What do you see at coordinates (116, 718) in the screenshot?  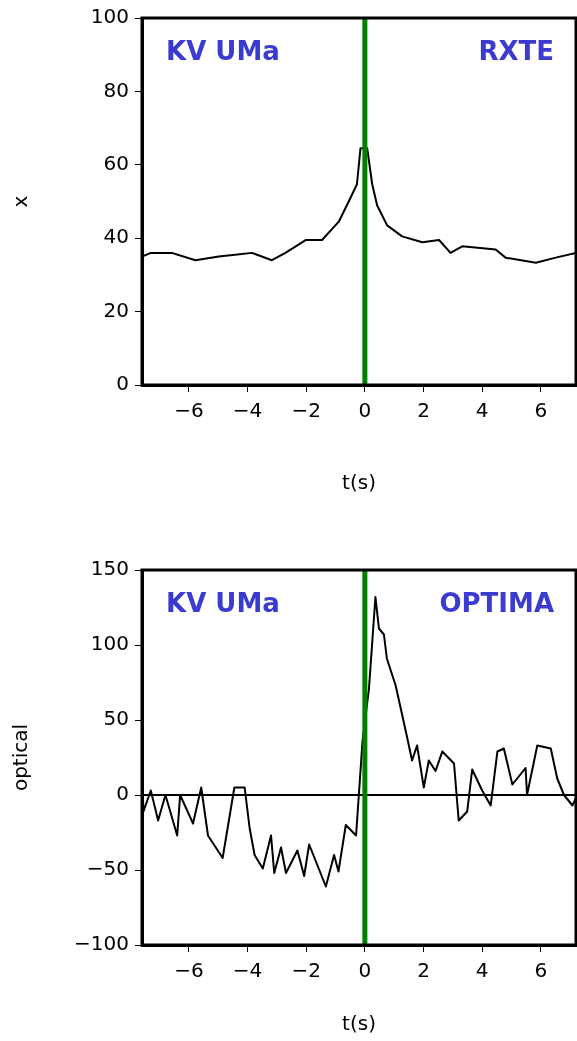 I see `y-tick-label: 50` at bounding box center [116, 718].